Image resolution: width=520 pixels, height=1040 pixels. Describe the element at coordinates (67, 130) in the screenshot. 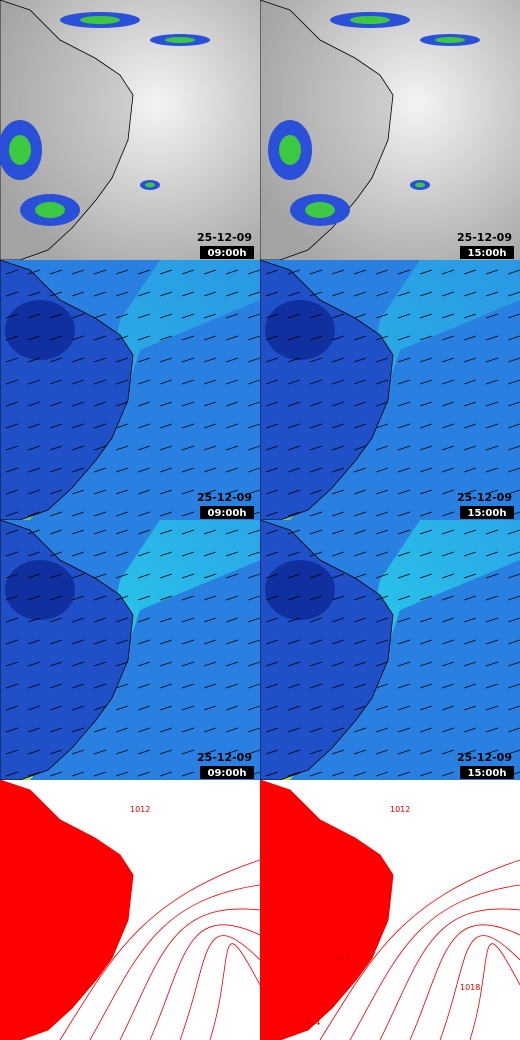

I see `coastline` at that location.